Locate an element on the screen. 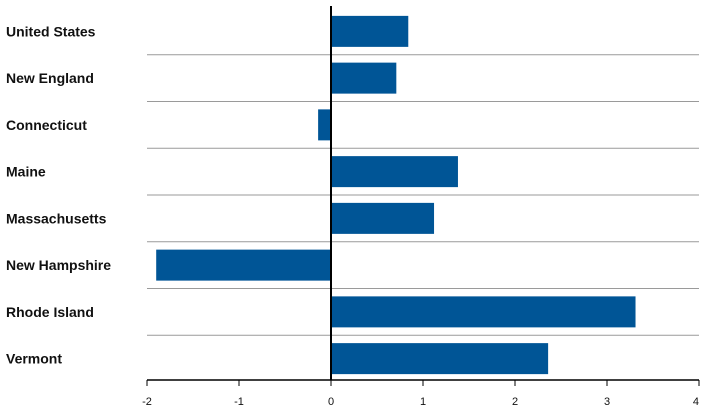 This screenshot has height=410, width=701. x-tick-label: 4 is located at coordinates (696, 402).